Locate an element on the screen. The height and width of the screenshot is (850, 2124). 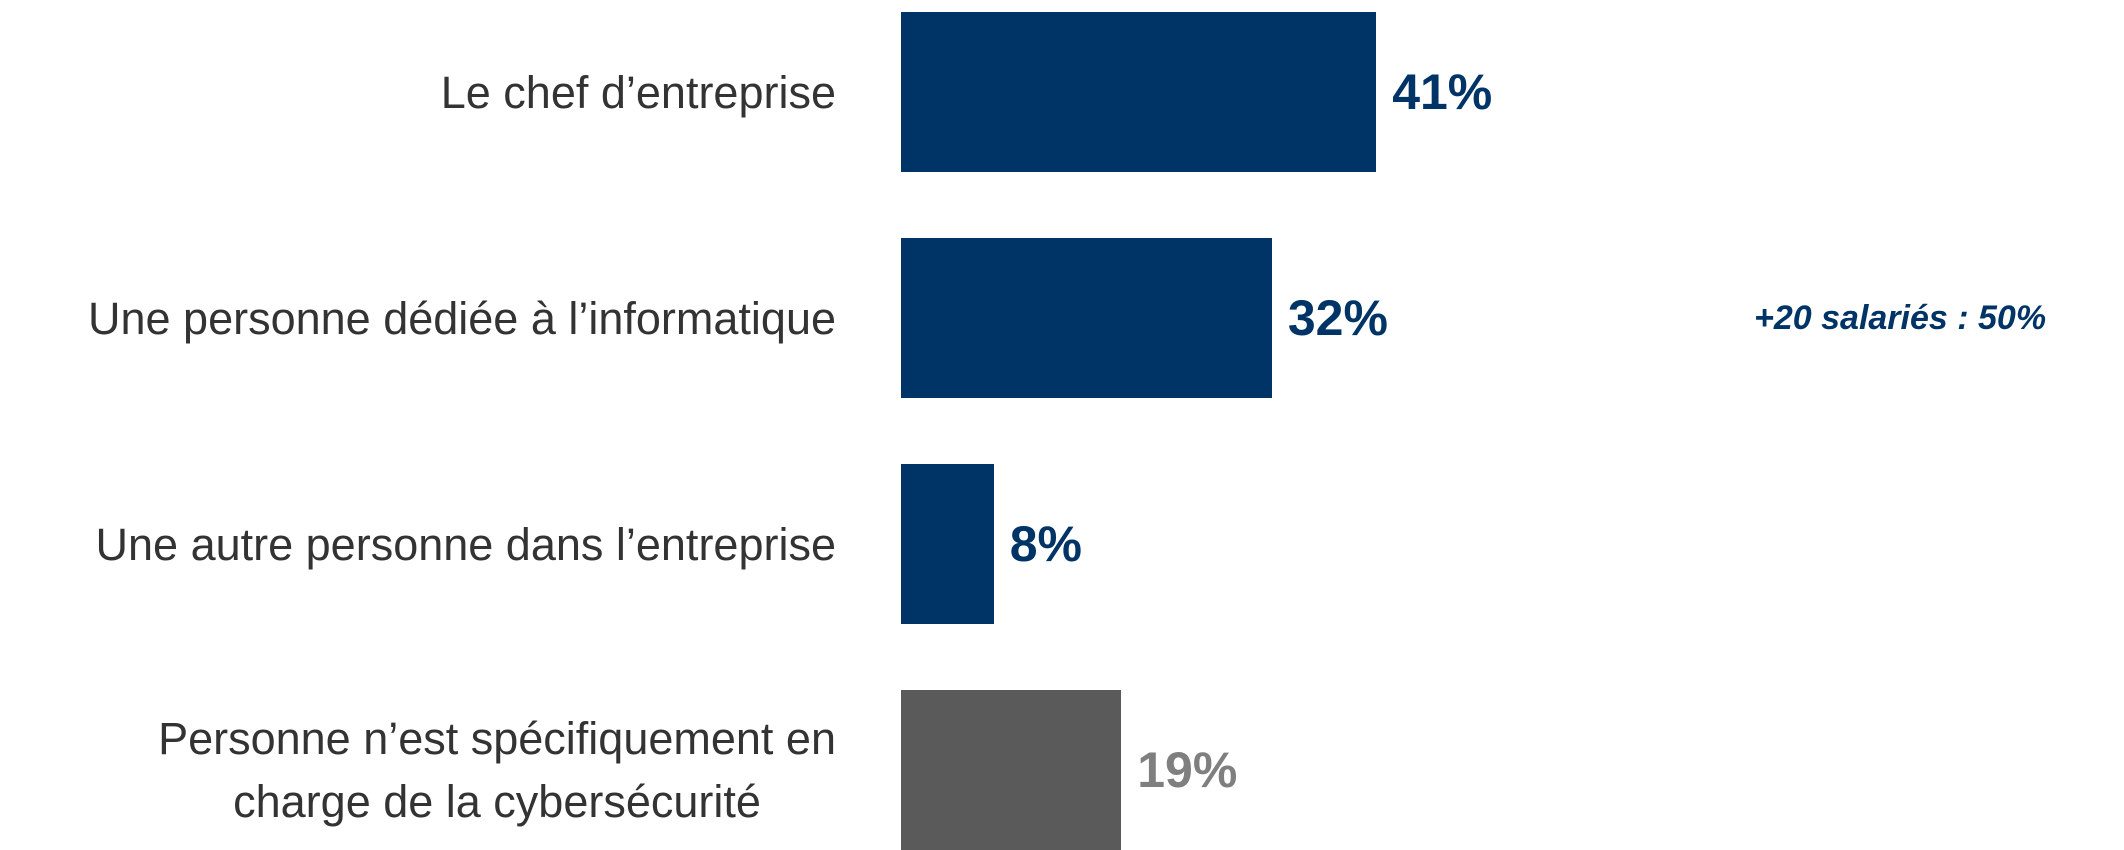
value-label: 41% is located at coordinates (1442, 92).